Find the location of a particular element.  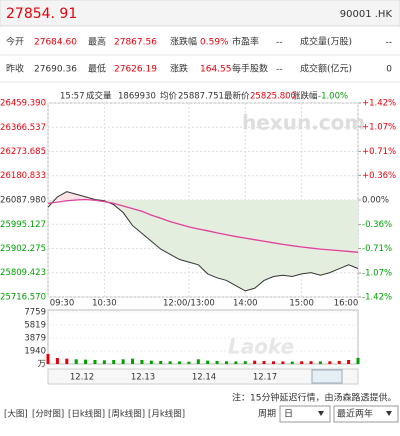

quote-value: 27626.19 is located at coordinates (135, 70).